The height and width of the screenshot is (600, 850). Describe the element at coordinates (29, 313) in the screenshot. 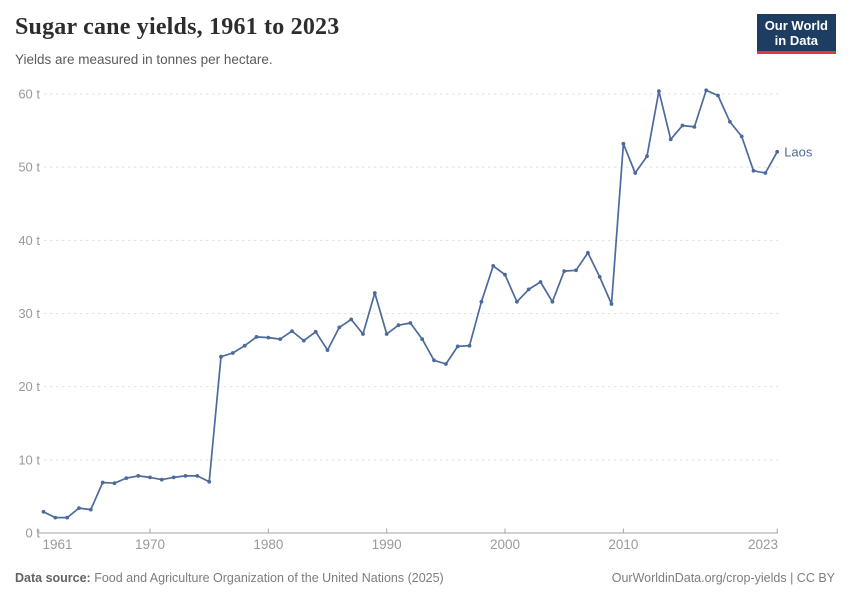

I see `y-tick-label: 30 t` at that location.